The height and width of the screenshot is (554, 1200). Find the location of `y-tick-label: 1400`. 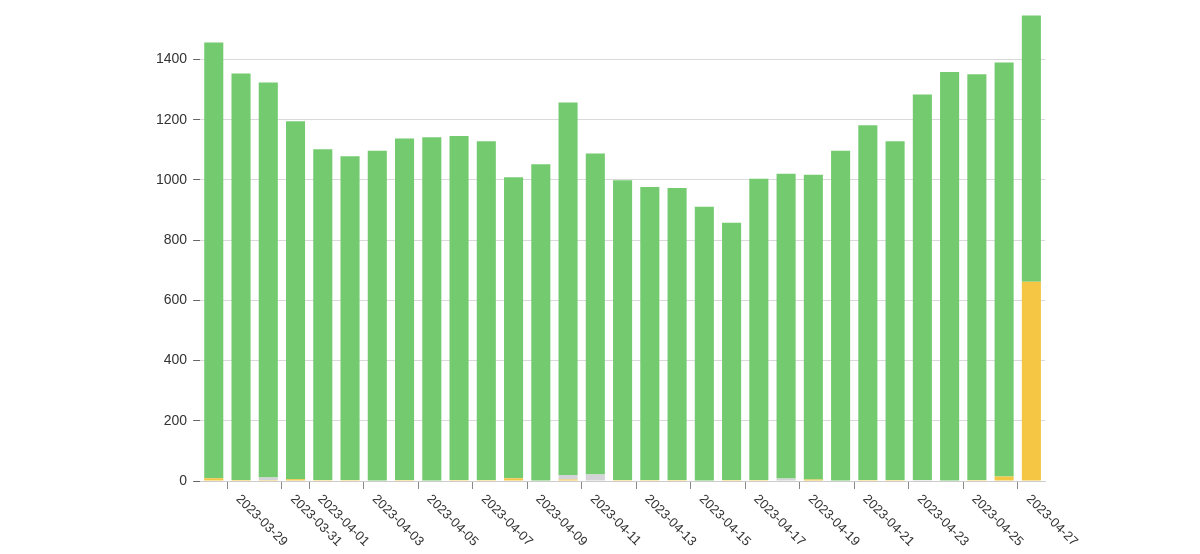

y-tick-label: 1400 is located at coordinates (171, 58).